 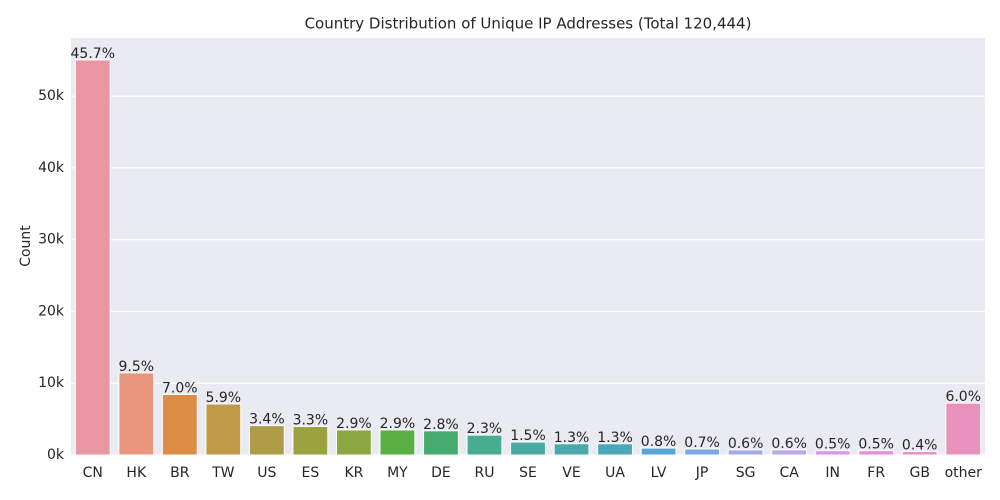 What do you see at coordinates (659, 442) in the screenshot?
I see `value-label: 0.8%` at bounding box center [659, 442].